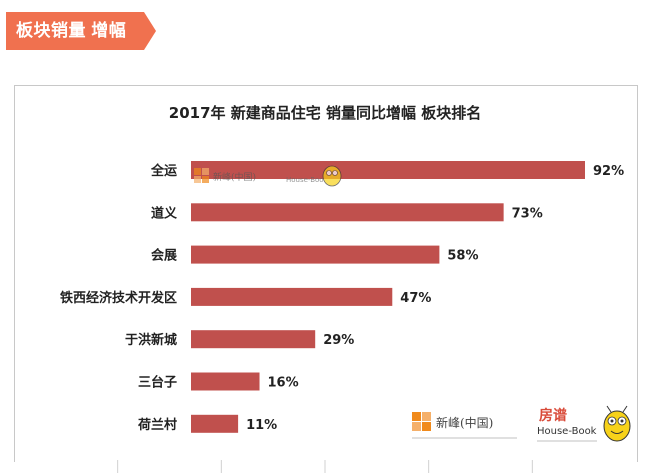 This screenshot has height=473, width=650. Describe the element at coordinates (338, 340) in the screenshot. I see `value-label: 29%` at that location.